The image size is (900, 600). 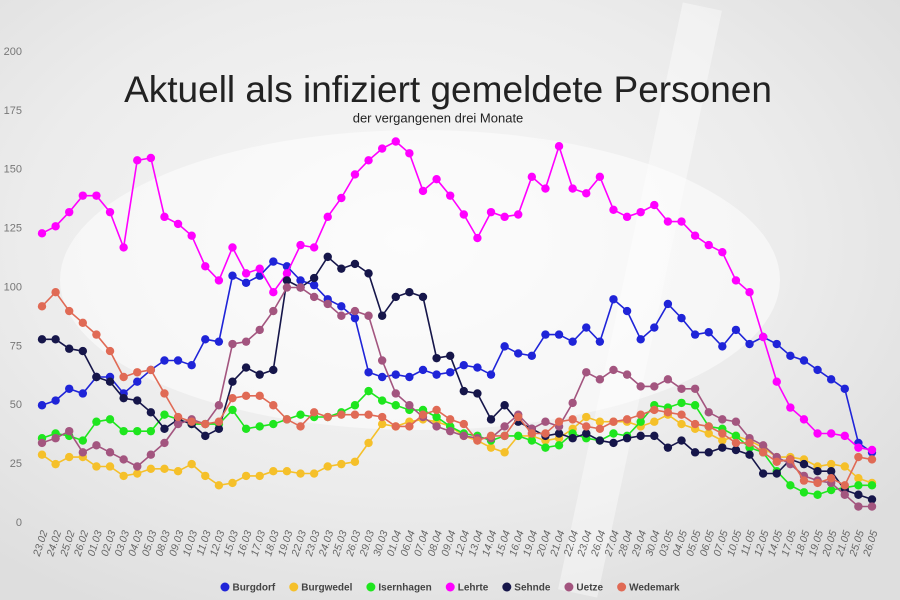 I want to click on legend-label: Lehrte, so click(x=473, y=588).